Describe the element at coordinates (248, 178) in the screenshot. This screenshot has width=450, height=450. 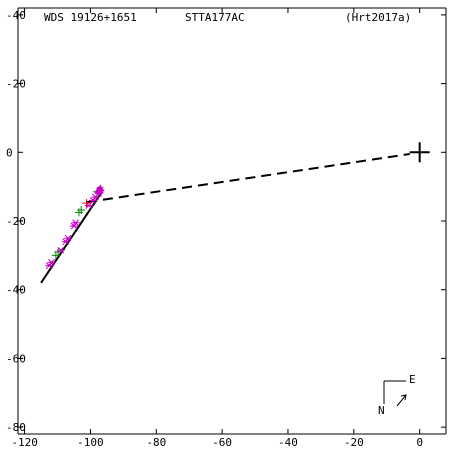
I see `dashed-line` at that location.